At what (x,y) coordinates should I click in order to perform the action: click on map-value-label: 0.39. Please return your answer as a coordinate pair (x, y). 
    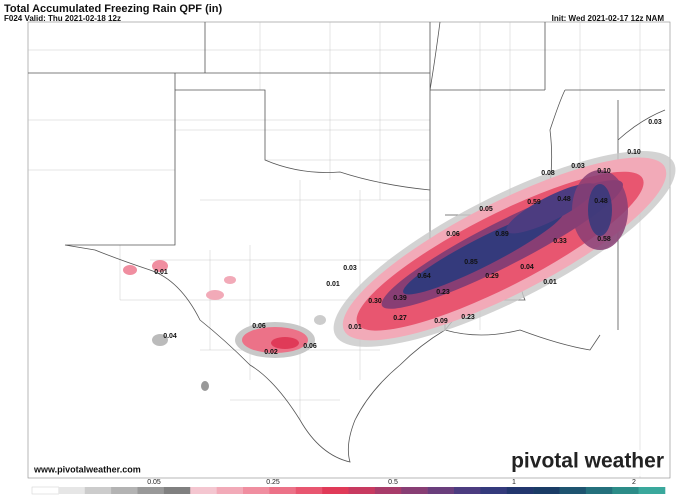
    Looking at the image, I should click on (400, 298).